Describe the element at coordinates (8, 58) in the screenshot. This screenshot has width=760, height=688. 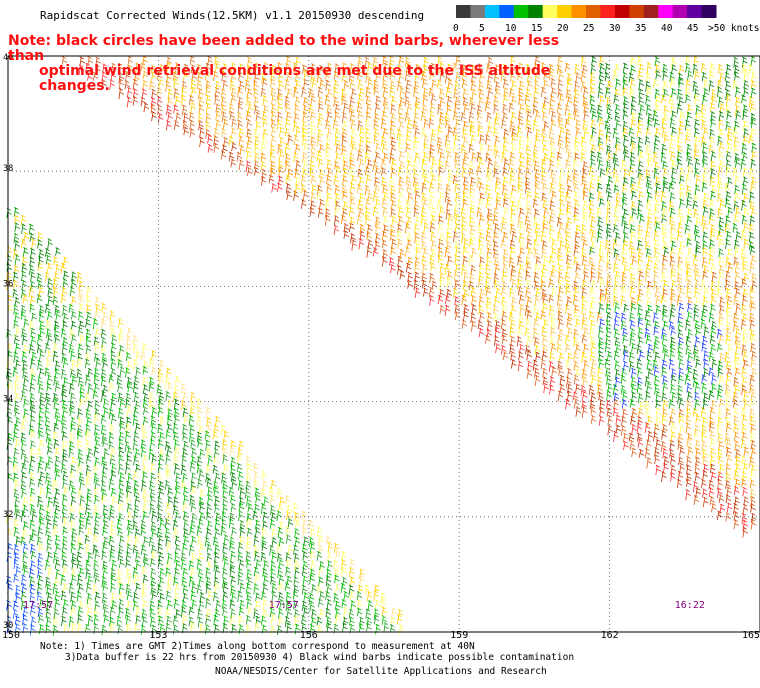
I see `y-tick-label: 40` at that location.